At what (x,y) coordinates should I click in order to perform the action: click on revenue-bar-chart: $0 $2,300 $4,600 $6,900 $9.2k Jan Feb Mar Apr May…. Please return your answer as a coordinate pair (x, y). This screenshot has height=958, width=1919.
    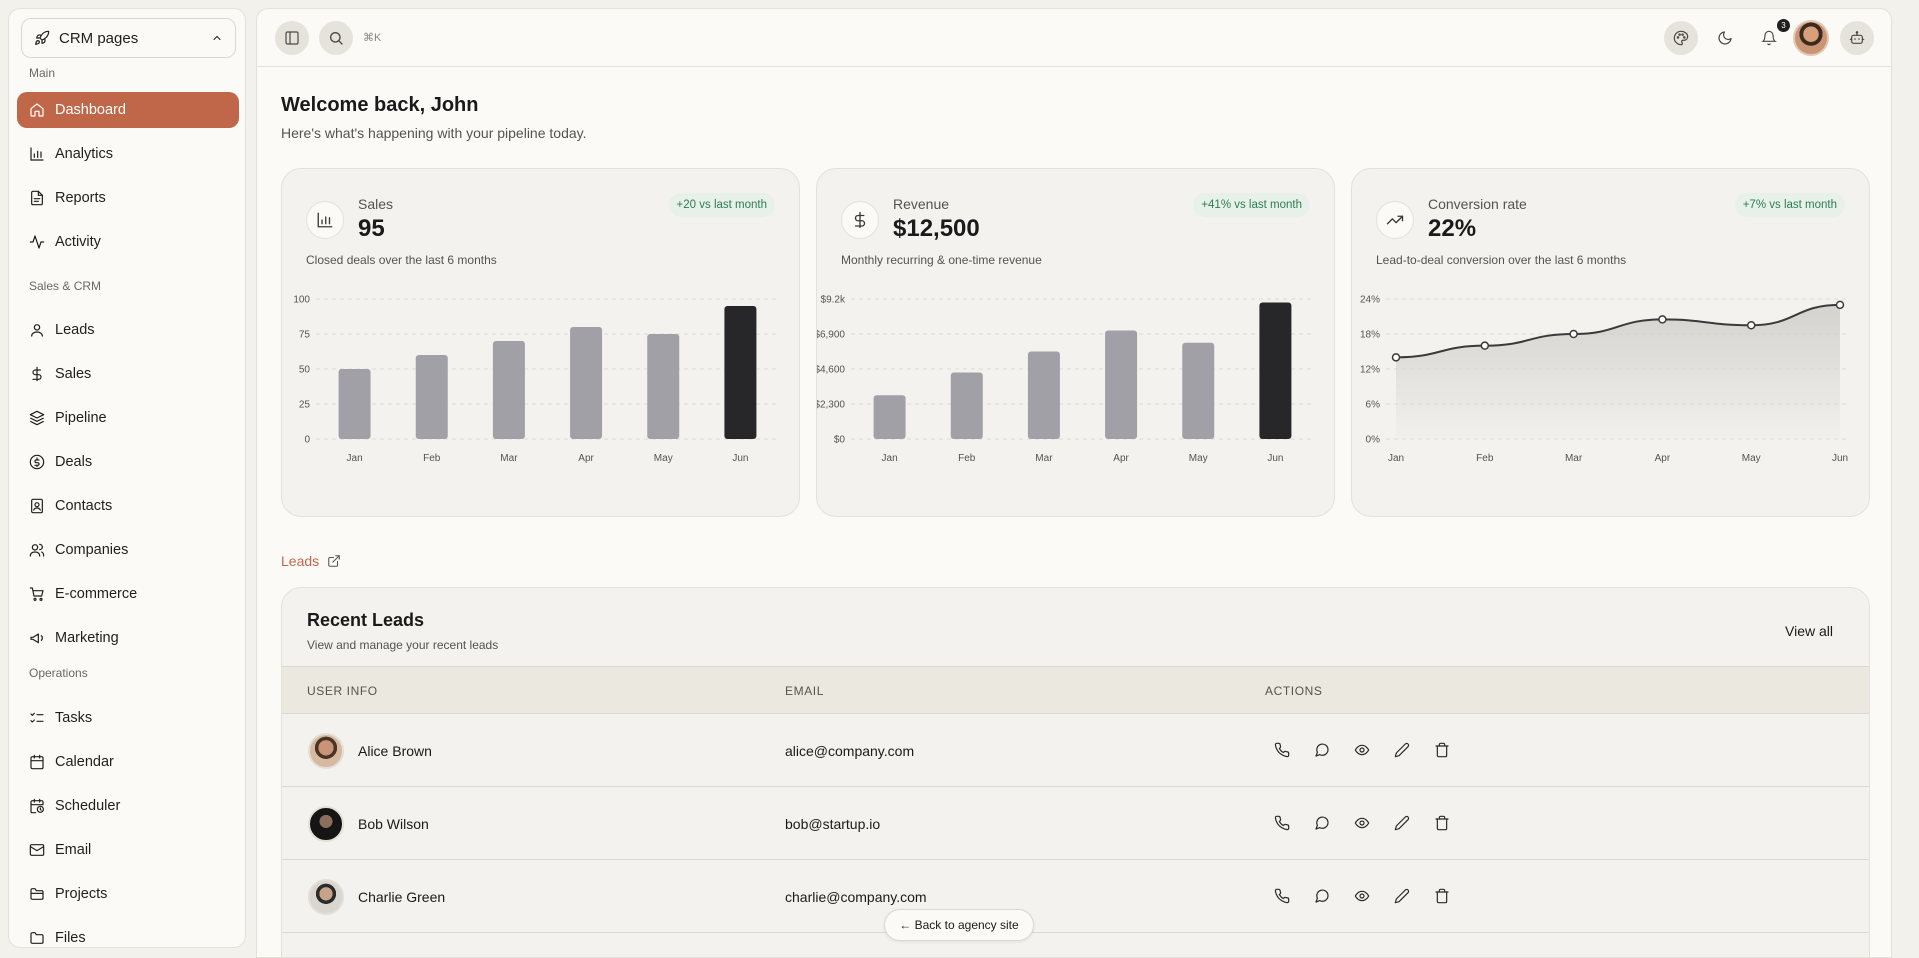
    Looking at the image, I should click on (1065, 379).